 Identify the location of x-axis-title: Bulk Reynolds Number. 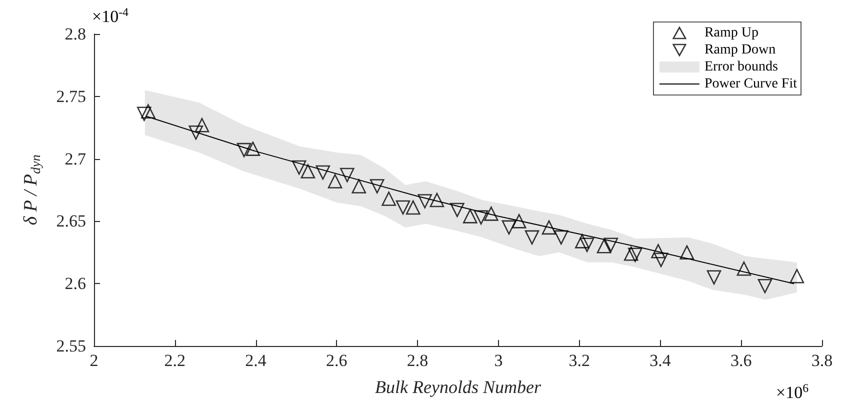
(458, 387).